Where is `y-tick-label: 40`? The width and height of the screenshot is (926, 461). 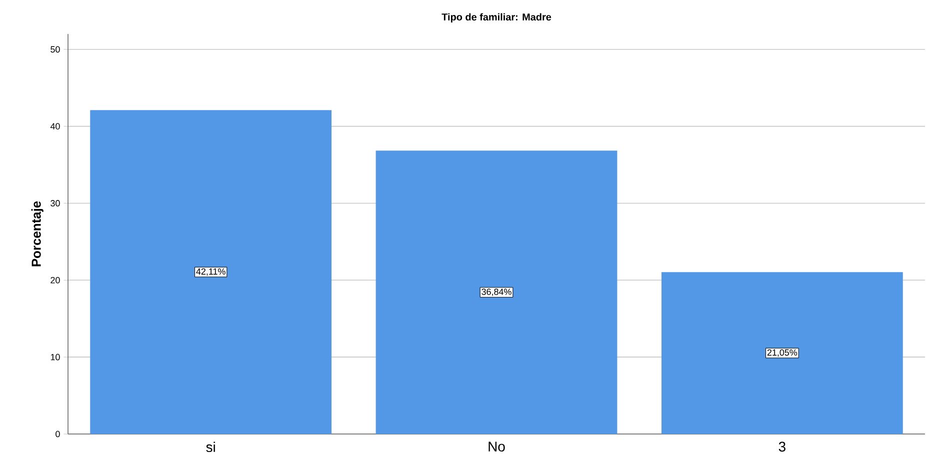 y-tick-label: 40 is located at coordinates (55, 126).